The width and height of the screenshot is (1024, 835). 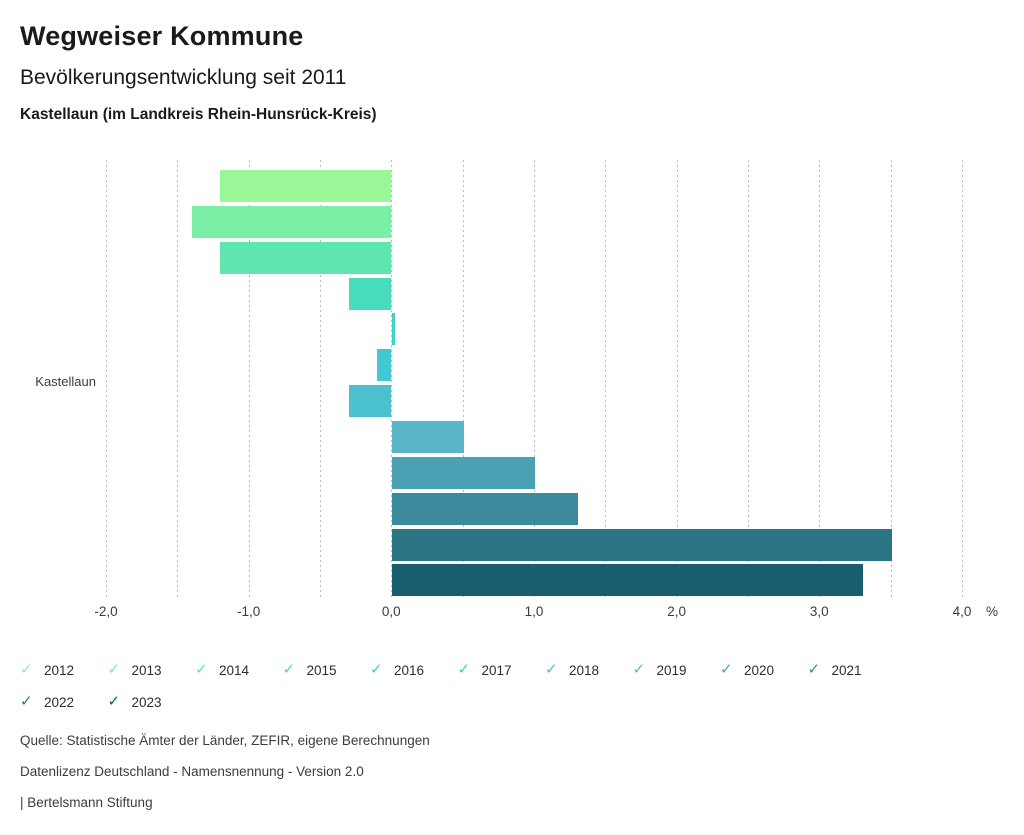 I want to click on x-axis: -2,0 -1,0 0,0 1,0 2,0 3,0 4,0%, so click(x=512, y=614).